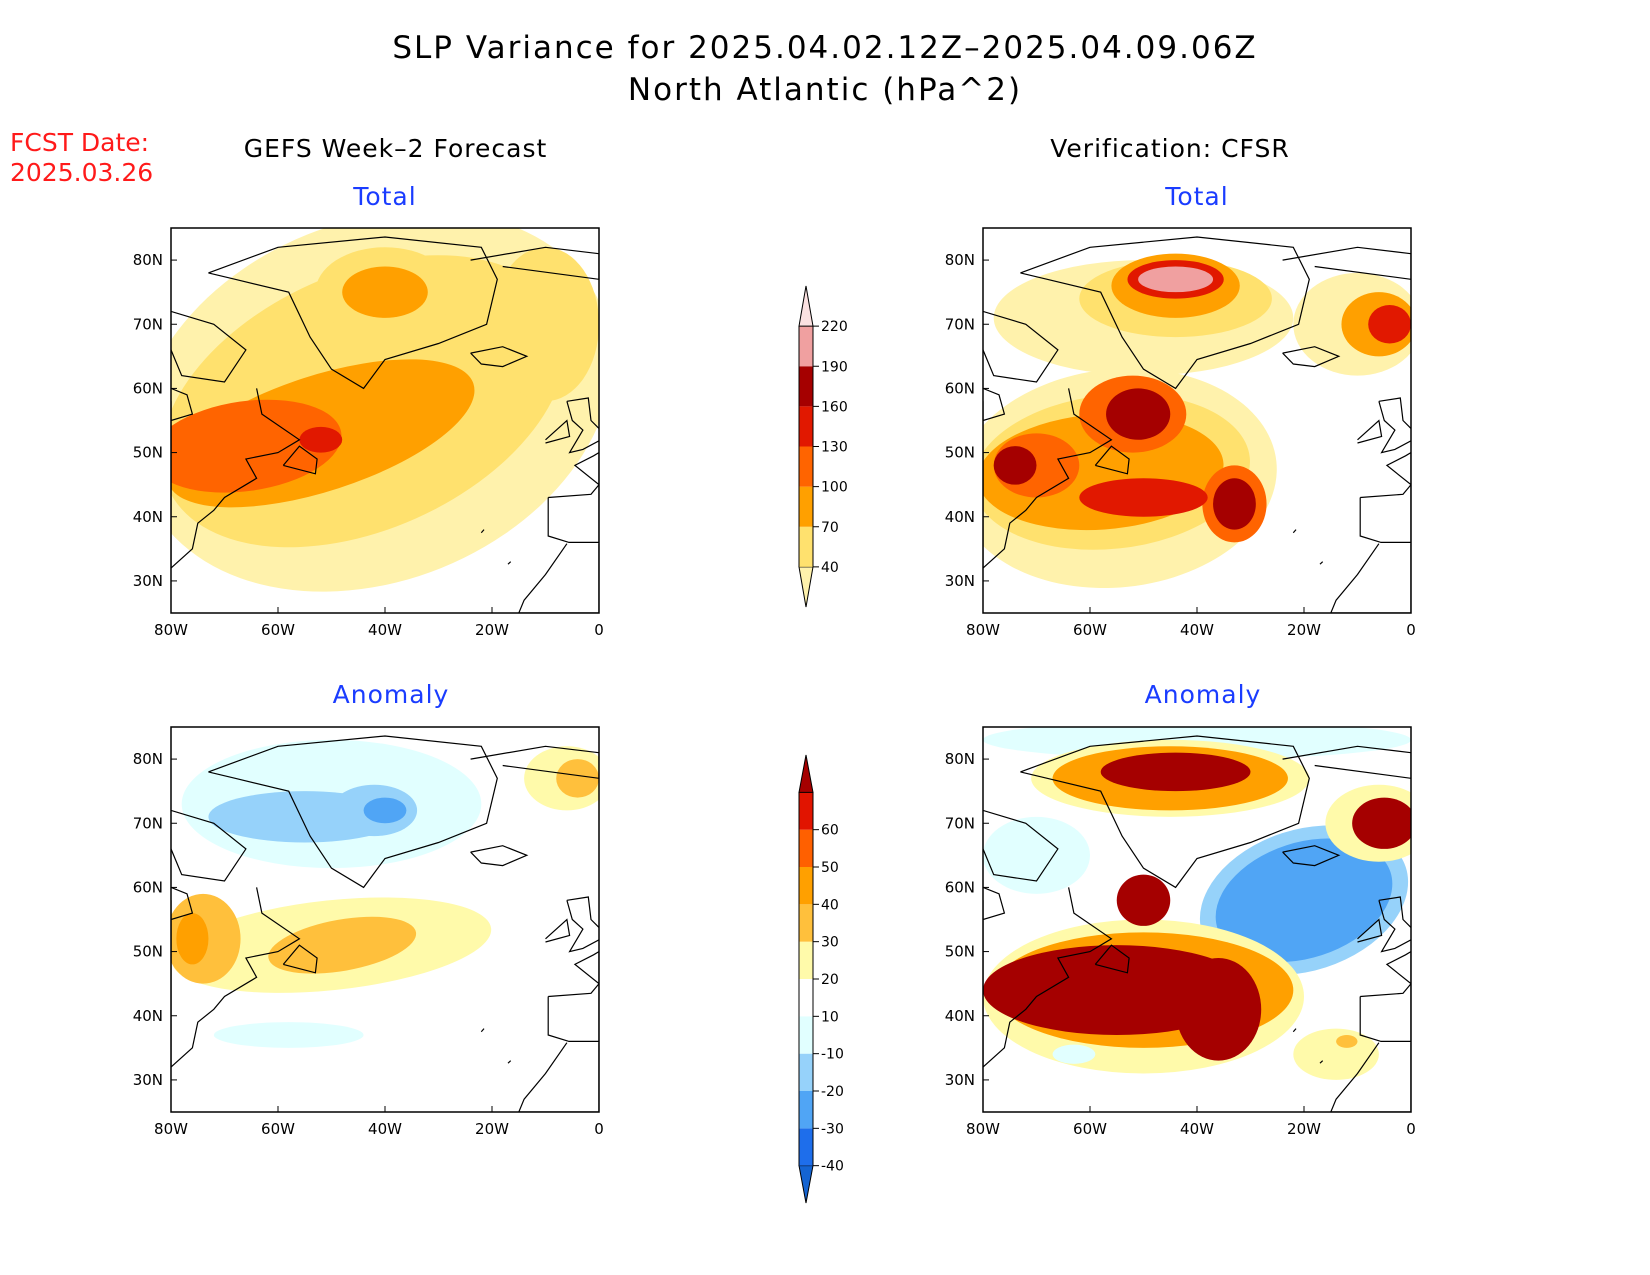  Describe the element at coordinates (830, 1017) in the screenshot. I see `colorbar-label: 10` at that location.